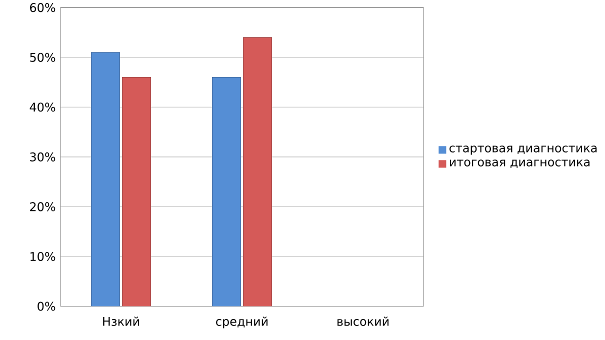 This screenshot has width=605, height=340. What do you see at coordinates (363, 321) in the screenshot?
I see `x-tick-label: высокий` at bounding box center [363, 321].